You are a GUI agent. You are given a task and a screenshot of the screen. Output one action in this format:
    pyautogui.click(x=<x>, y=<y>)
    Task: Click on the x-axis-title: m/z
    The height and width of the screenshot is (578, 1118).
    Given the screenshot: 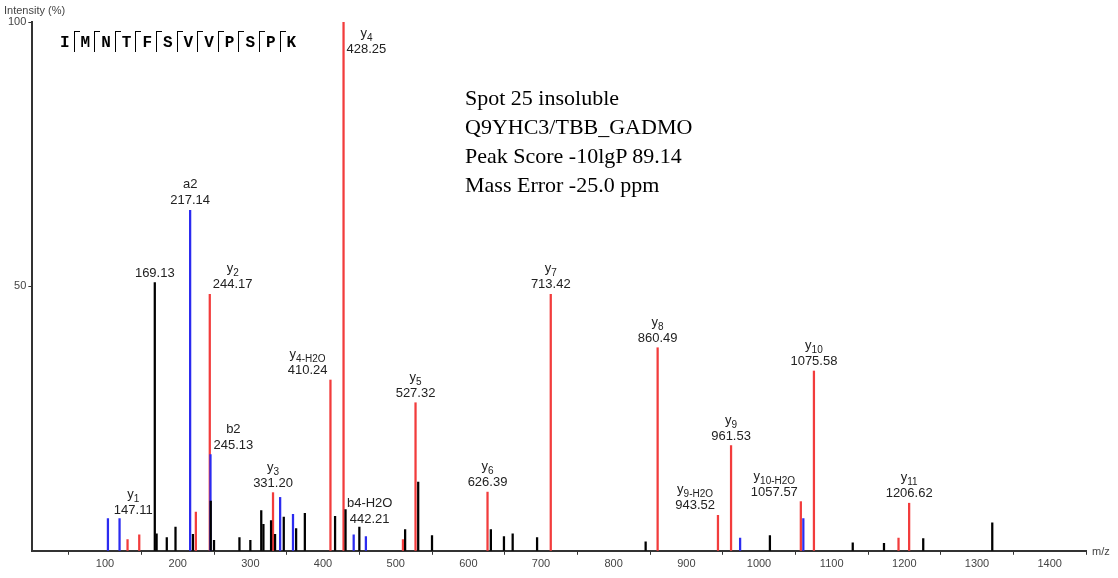 What is the action you would take?
    pyautogui.click(x=1101, y=550)
    